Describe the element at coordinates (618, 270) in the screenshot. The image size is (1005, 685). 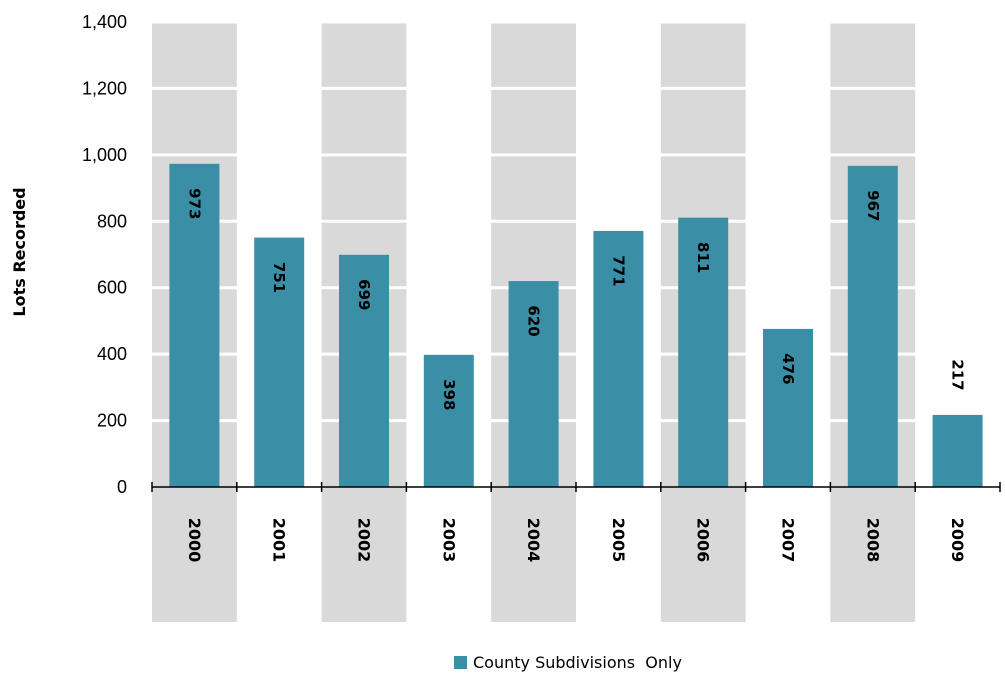
I see `data-label-2005: 771` at that location.